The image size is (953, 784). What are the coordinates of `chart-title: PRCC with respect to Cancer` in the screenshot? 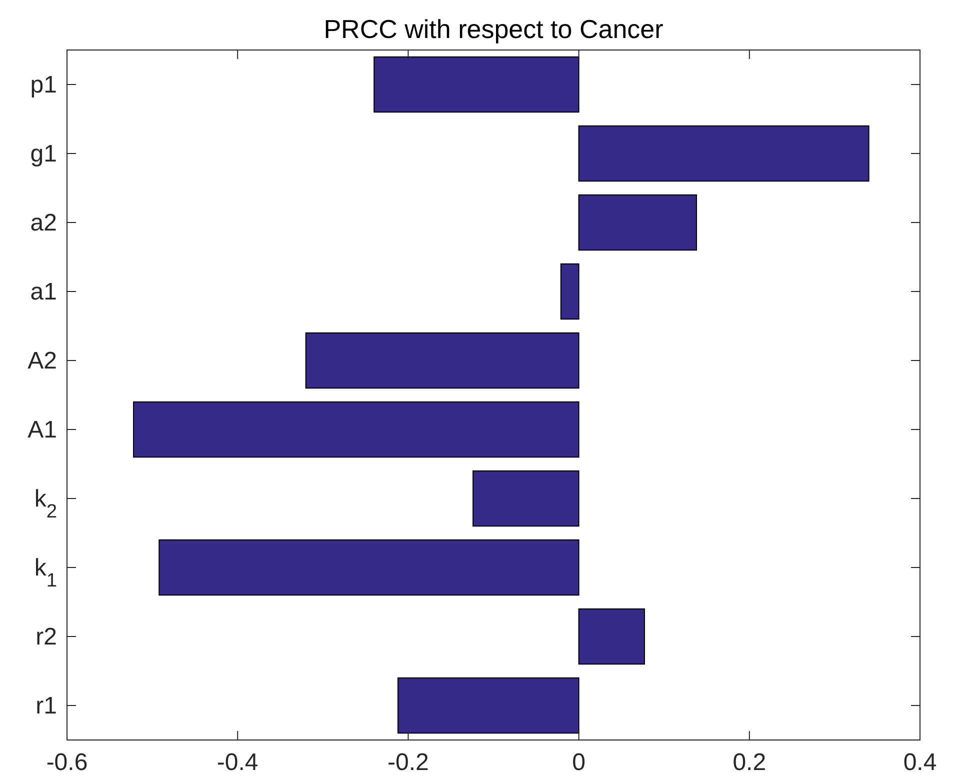 It's located at (494, 29).